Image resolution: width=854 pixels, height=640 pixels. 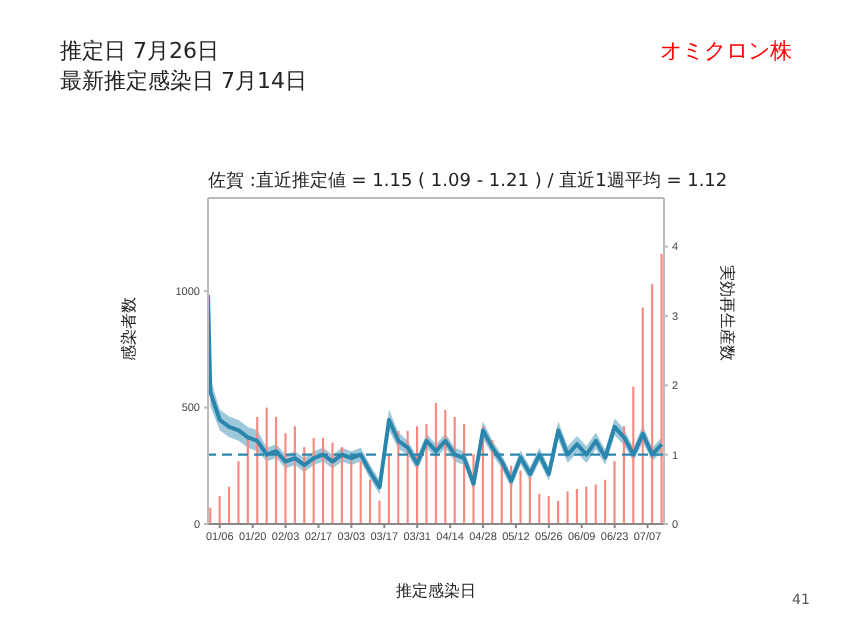 What do you see at coordinates (436, 591) in the screenshot?
I see `x-axis-title: 推定感染日` at bounding box center [436, 591].